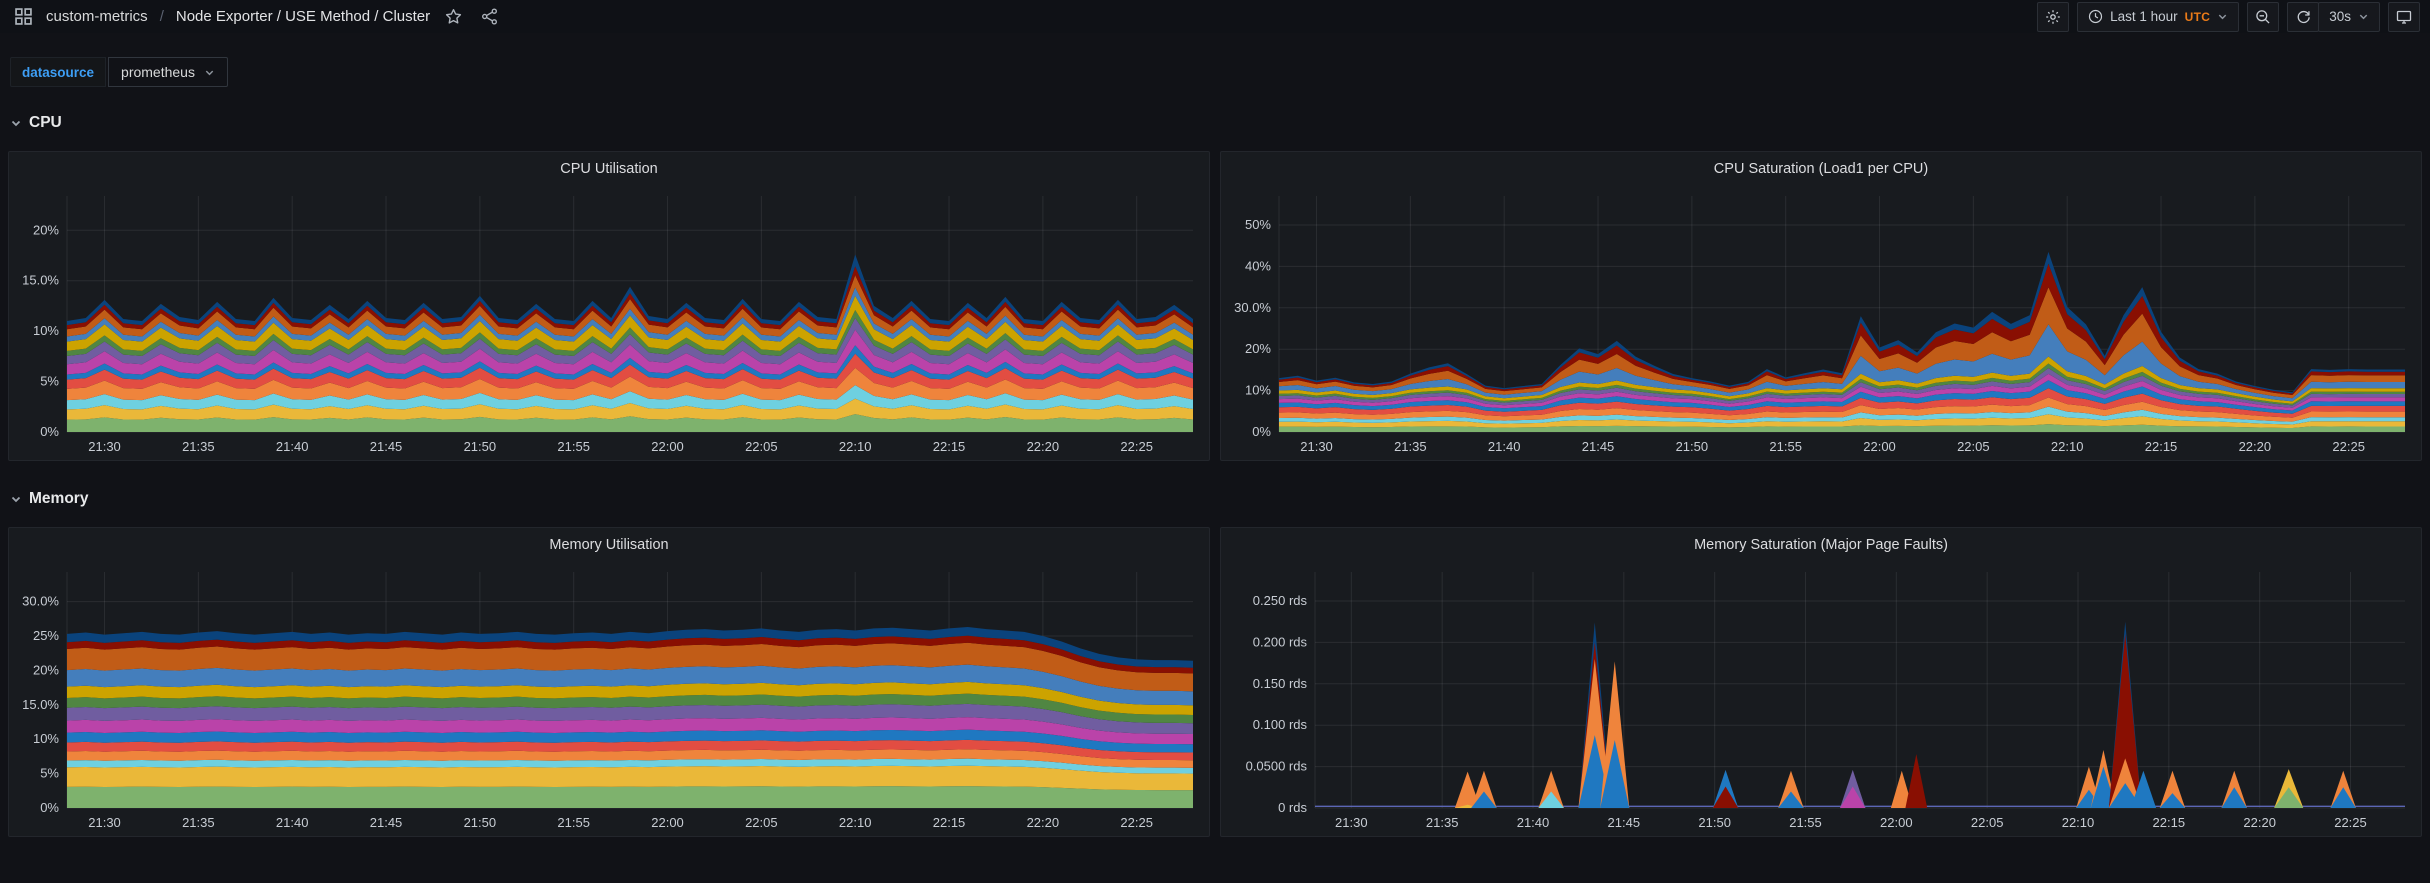 This screenshot has width=2430, height=883. I want to click on svg-text: 20%, so click(46, 669).